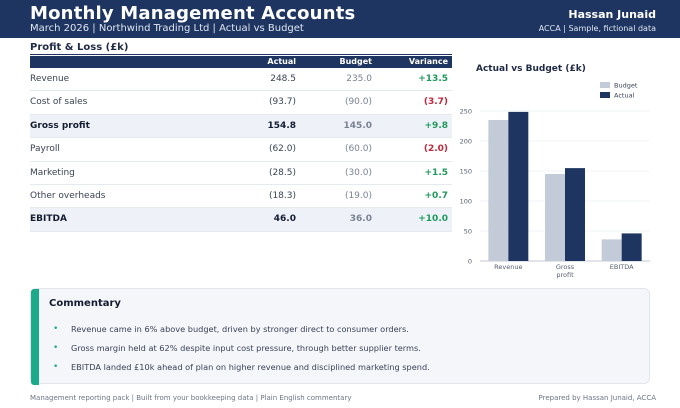 This screenshot has height=408, width=680. Describe the element at coordinates (436, 172) in the screenshot. I see `pl-row-variance: +1.5` at that location.